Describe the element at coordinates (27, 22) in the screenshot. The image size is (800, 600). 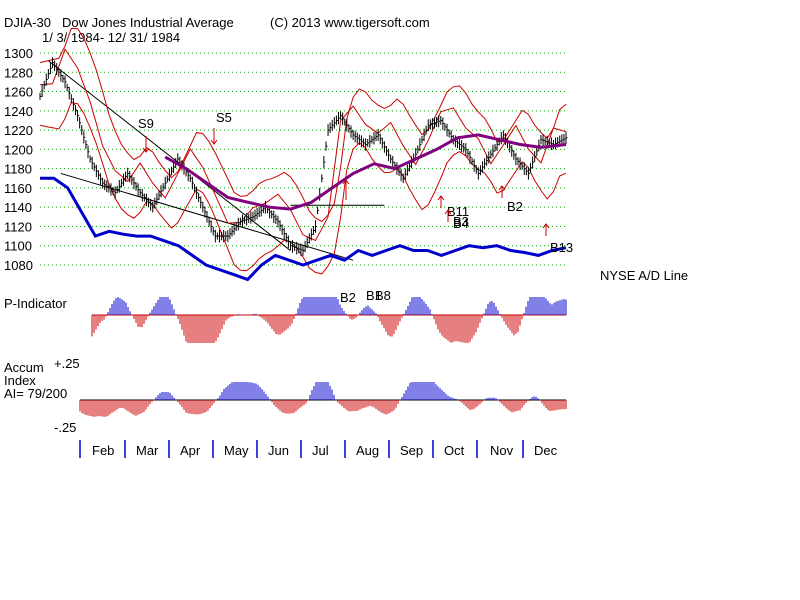
I see `chart-symbol: DJIA-30` at that location.